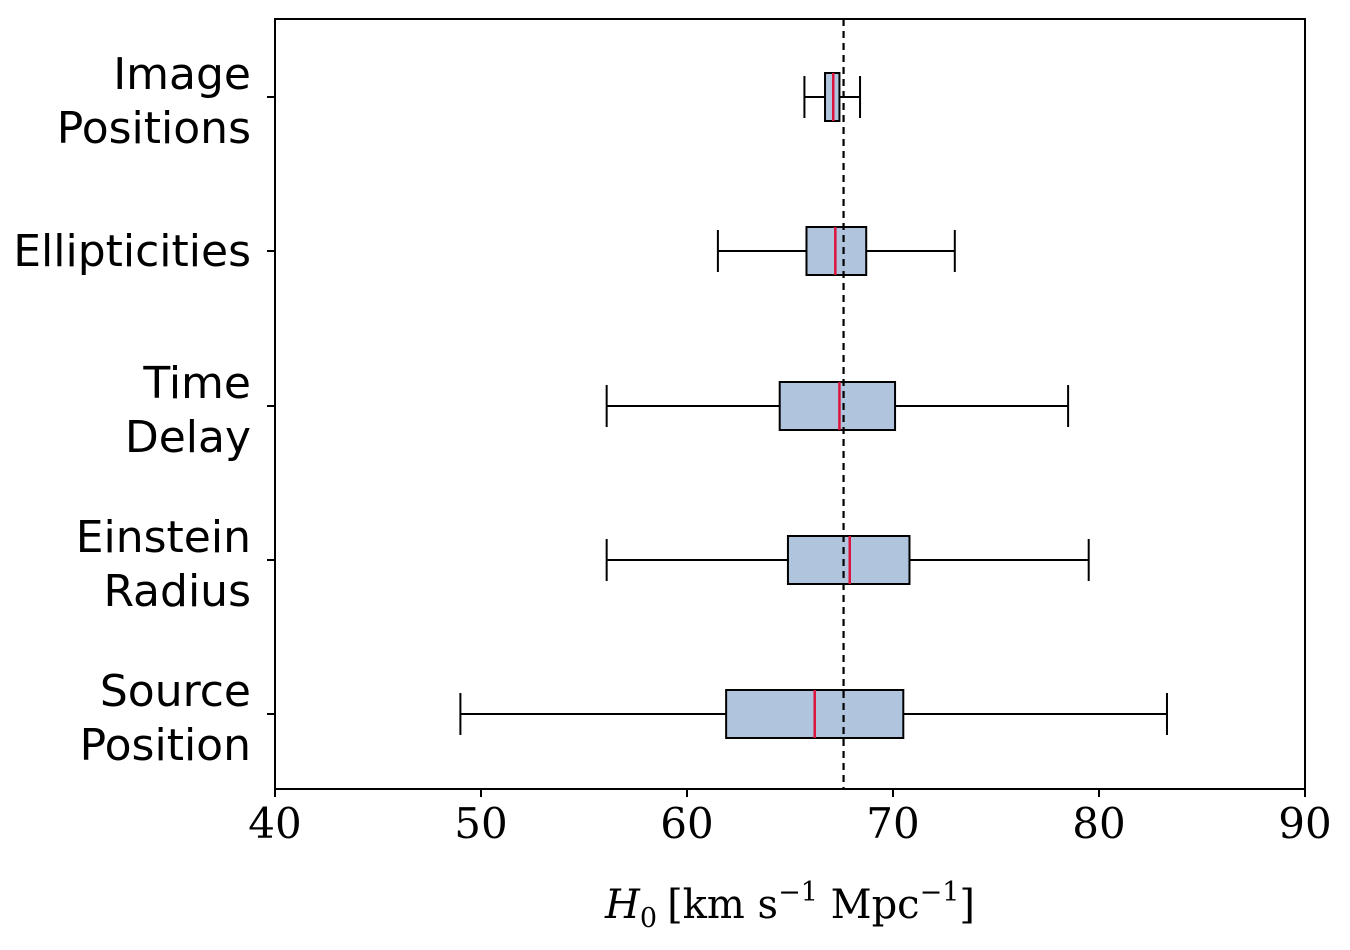 The width and height of the screenshot is (1350, 950). Describe the element at coordinates (967, 905) in the screenshot. I see `x-axis-title-units-end: ]` at that location.